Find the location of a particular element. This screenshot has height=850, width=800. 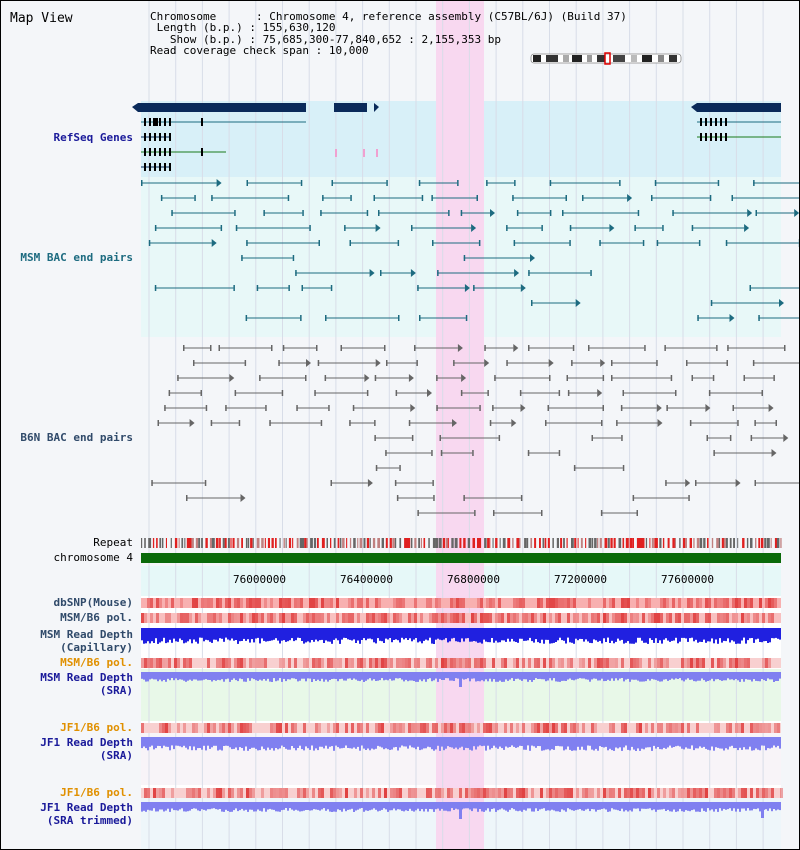

track-label-msm-b6-pol-1: MSM/B6 pol. is located at coordinates (96, 617).